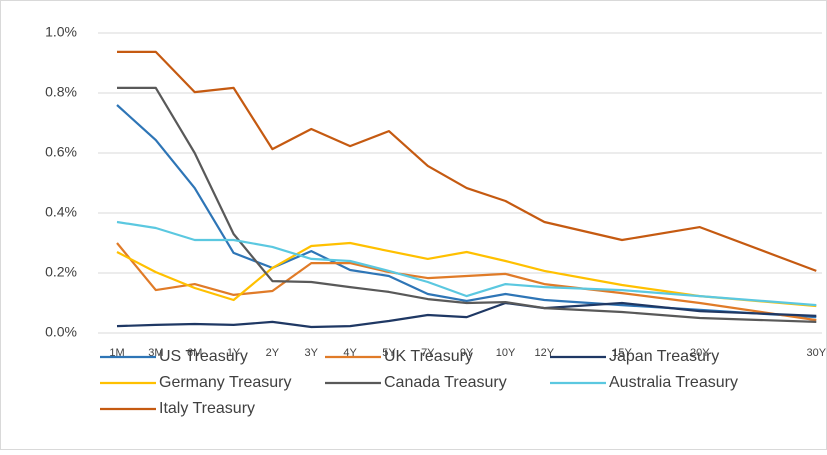  What do you see at coordinates (389, 353) in the screenshot?
I see `x-tick-label: 5Y` at bounding box center [389, 353].